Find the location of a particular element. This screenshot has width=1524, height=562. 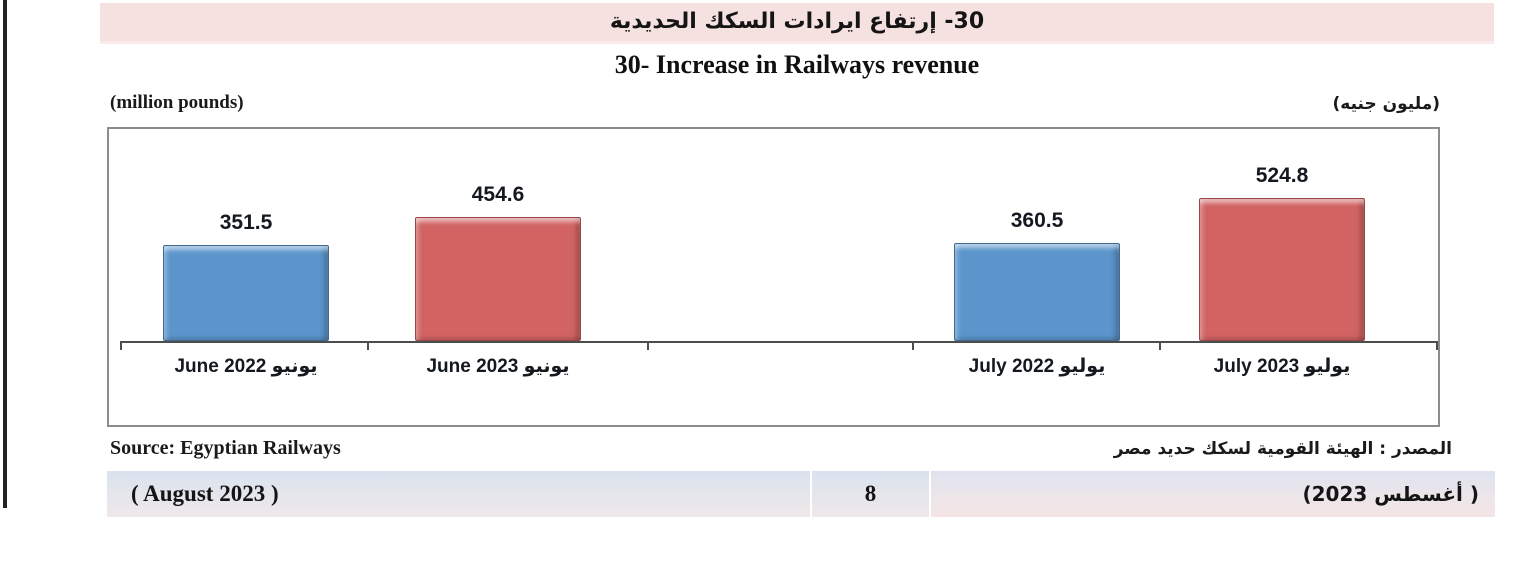

bar-group-july-2023: 524.8 July 2023 يوليو is located at coordinates (1282, 253).